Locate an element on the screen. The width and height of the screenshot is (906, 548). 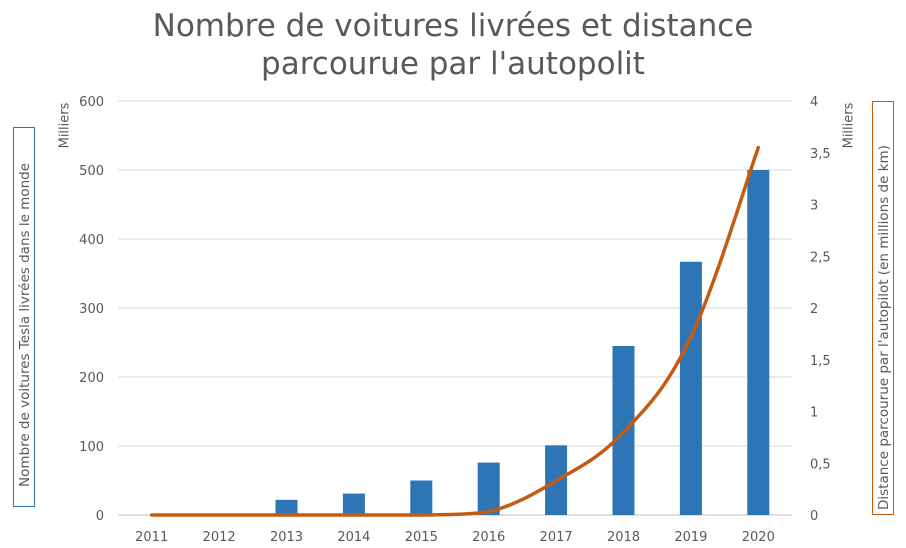
x-tick-label: 2019 is located at coordinates (690, 537).